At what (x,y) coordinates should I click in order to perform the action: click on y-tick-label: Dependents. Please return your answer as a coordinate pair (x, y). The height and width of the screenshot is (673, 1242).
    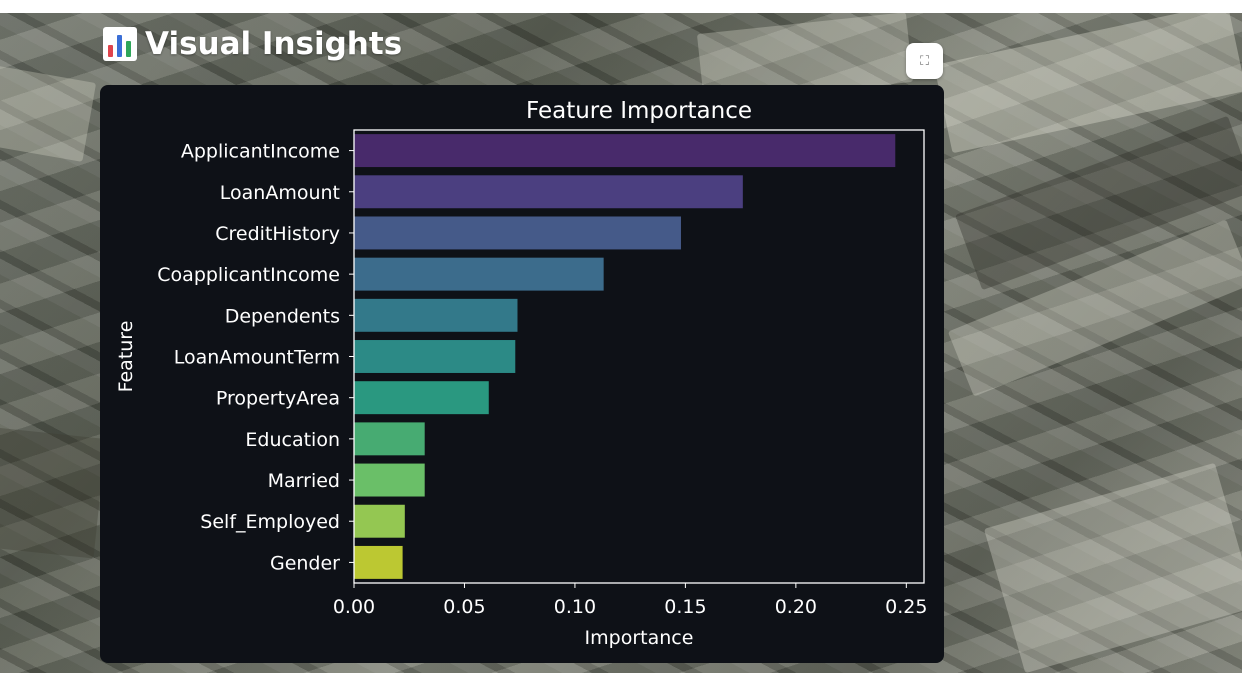
    Looking at the image, I should click on (282, 316).